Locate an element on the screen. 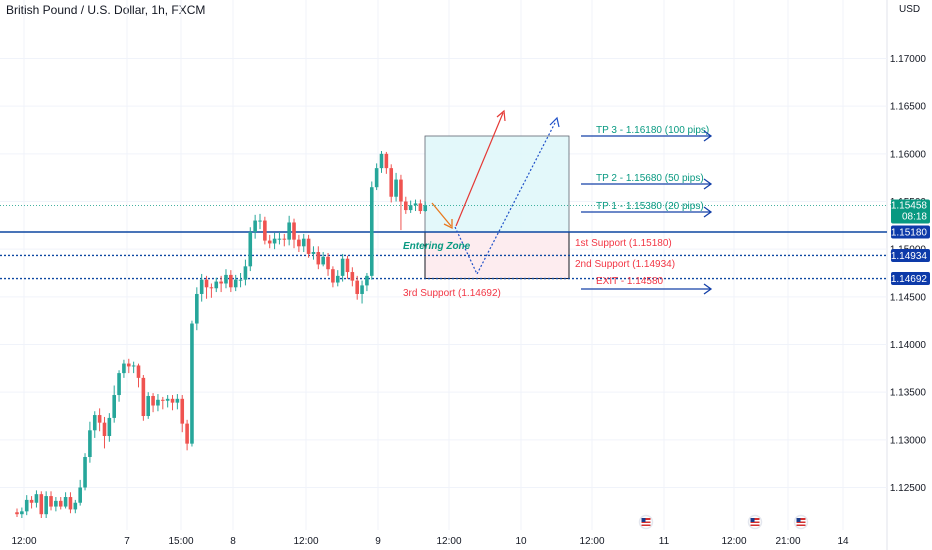 The image size is (932, 550). support-2-label: 2nd Support (1.14934) is located at coordinates (625, 264).